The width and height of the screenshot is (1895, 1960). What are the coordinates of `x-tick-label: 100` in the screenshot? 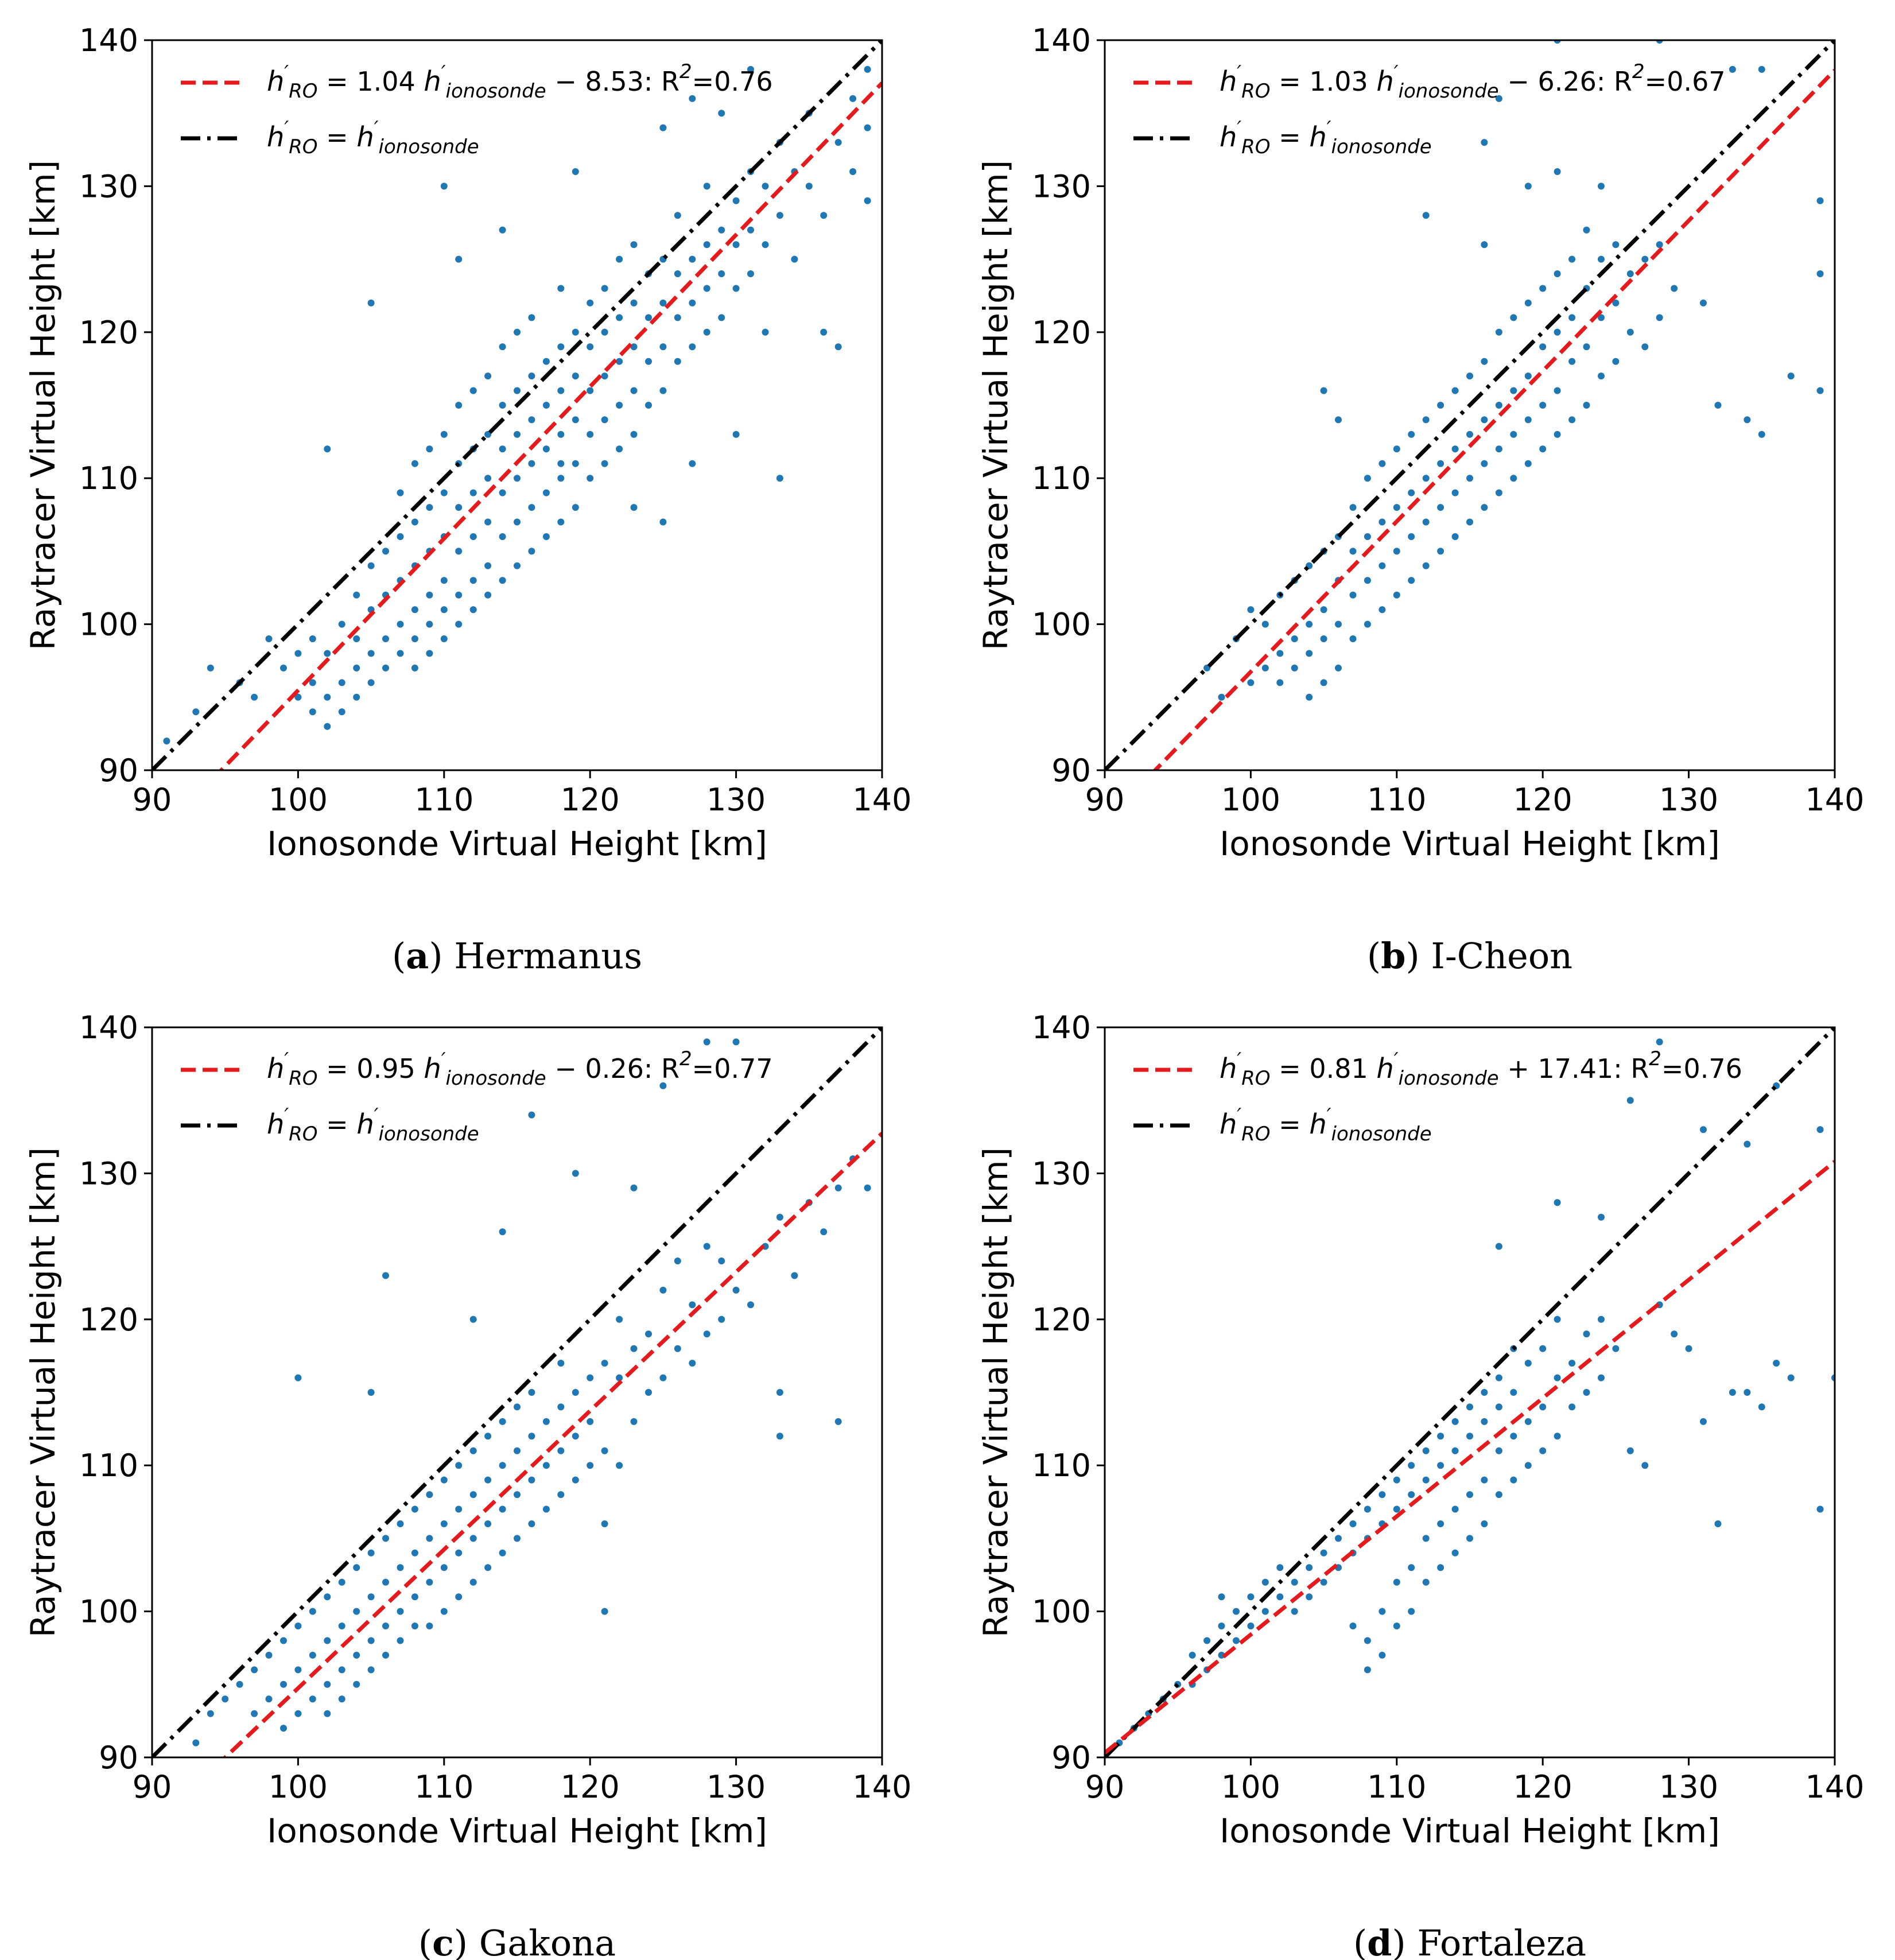 It's located at (299, 800).